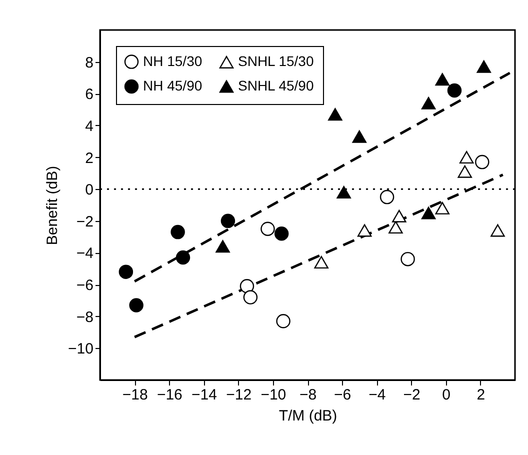 This screenshot has width=528, height=455. I want to click on x-tick-label: −8, so click(308, 395).